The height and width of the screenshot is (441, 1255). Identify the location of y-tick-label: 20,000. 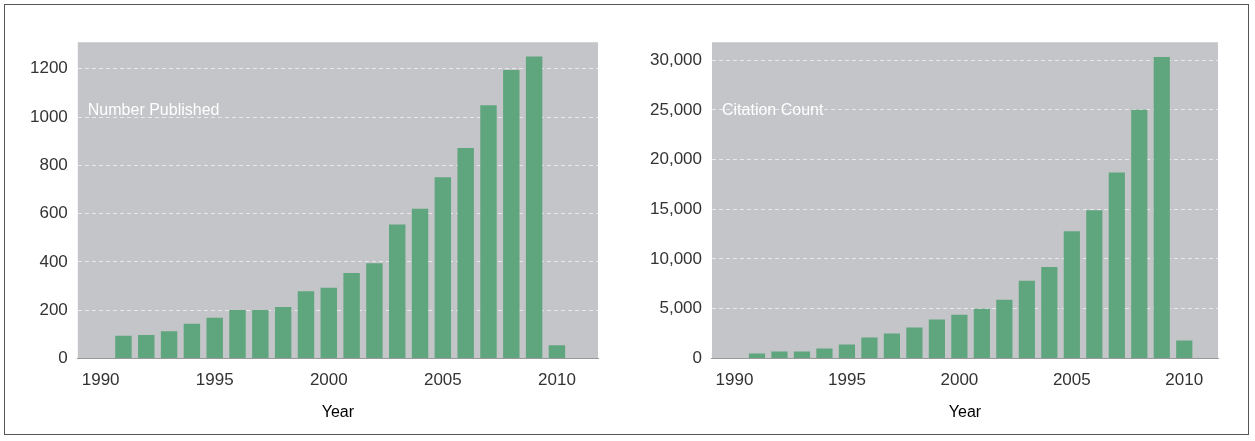
(676, 159).